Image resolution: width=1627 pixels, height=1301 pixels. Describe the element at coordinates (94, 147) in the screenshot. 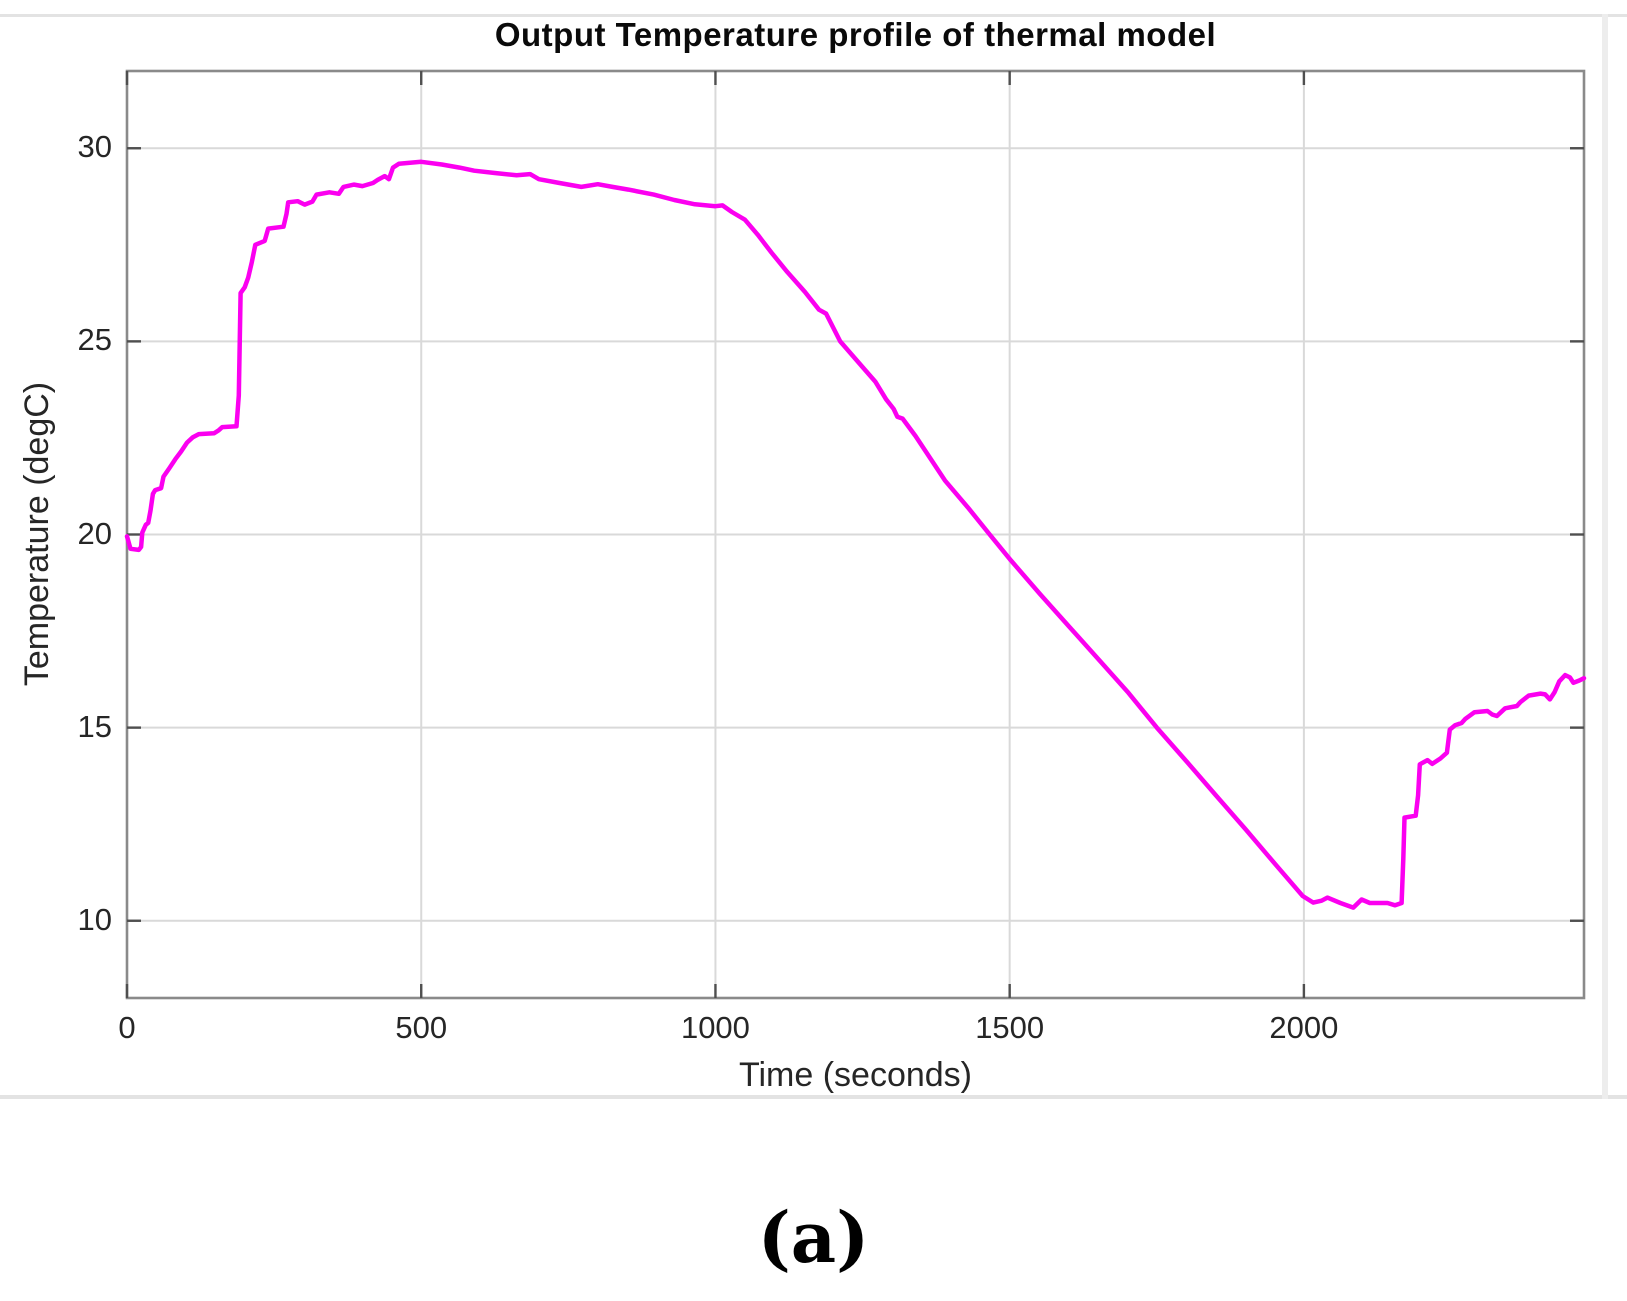

I see `y-tick-label: 30` at that location.